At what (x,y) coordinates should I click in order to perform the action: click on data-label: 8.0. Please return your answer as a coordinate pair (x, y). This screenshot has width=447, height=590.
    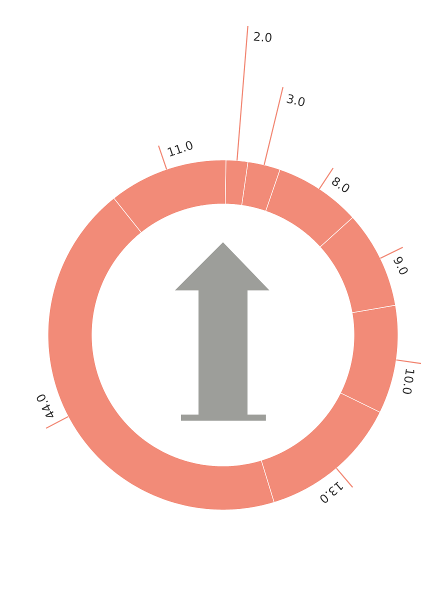
    Looking at the image, I should click on (341, 184).